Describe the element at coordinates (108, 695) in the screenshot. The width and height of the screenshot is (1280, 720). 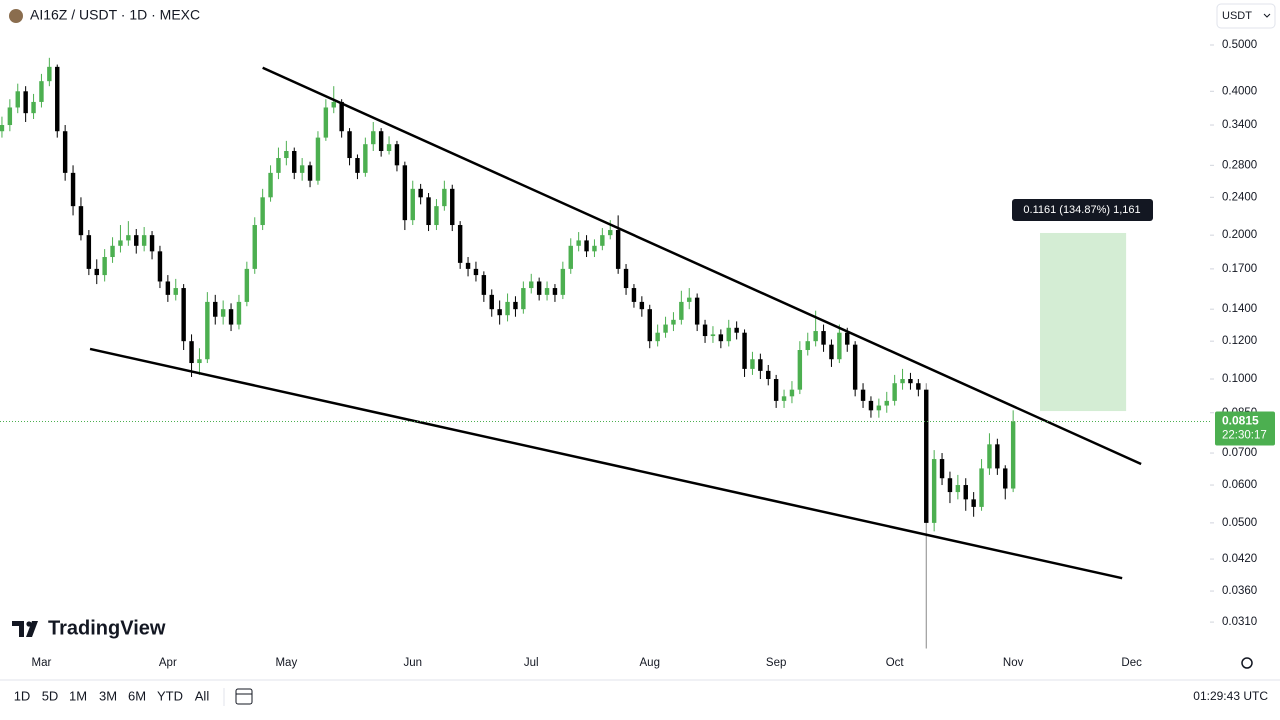
I see `range-button: 3M` at that location.